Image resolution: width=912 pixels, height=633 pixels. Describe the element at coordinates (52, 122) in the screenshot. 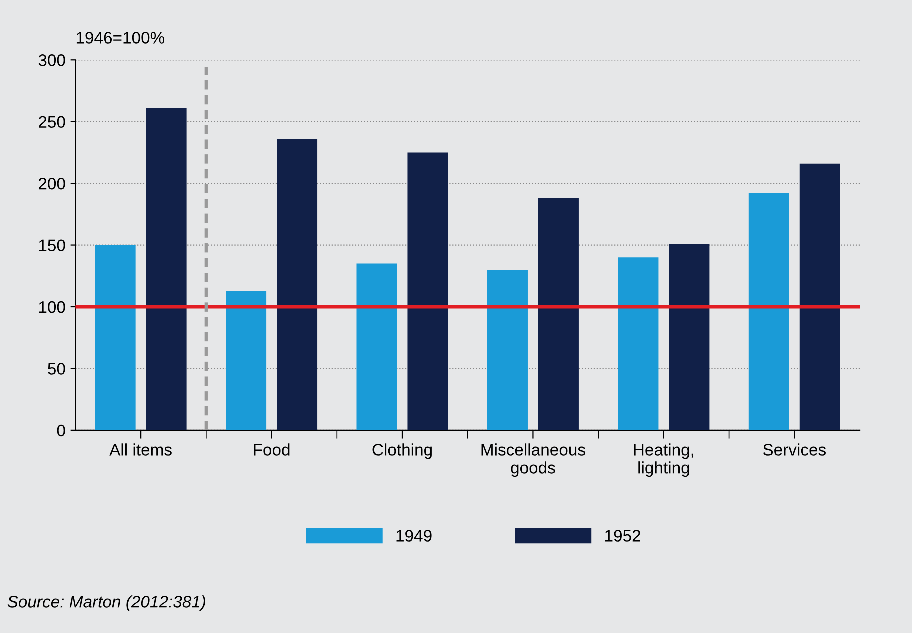

I see `y-tick-label: 250` at that location.